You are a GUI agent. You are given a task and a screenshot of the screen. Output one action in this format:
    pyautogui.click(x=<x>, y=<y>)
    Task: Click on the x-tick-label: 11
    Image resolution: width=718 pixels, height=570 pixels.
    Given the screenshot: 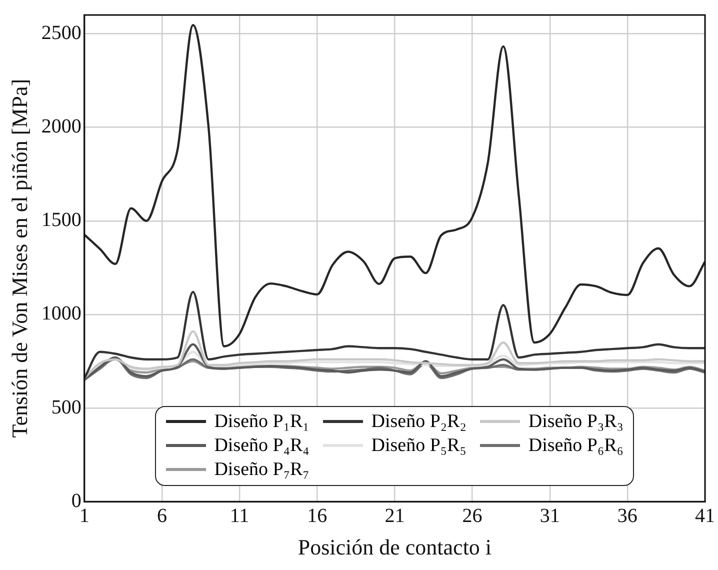 What is the action you would take?
    pyautogui.click(x=240, y=515)
    